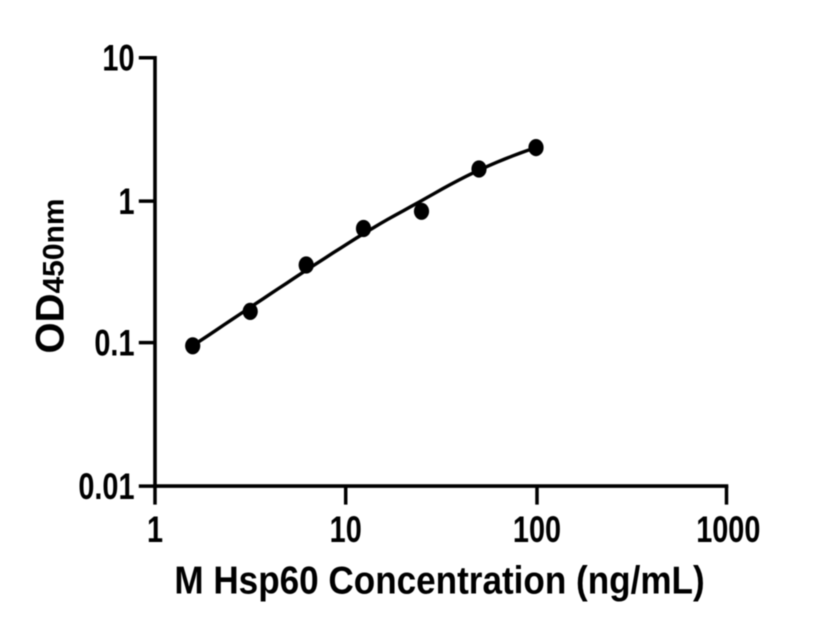  I want to click on svg-text: 1000, so click(728, 530).